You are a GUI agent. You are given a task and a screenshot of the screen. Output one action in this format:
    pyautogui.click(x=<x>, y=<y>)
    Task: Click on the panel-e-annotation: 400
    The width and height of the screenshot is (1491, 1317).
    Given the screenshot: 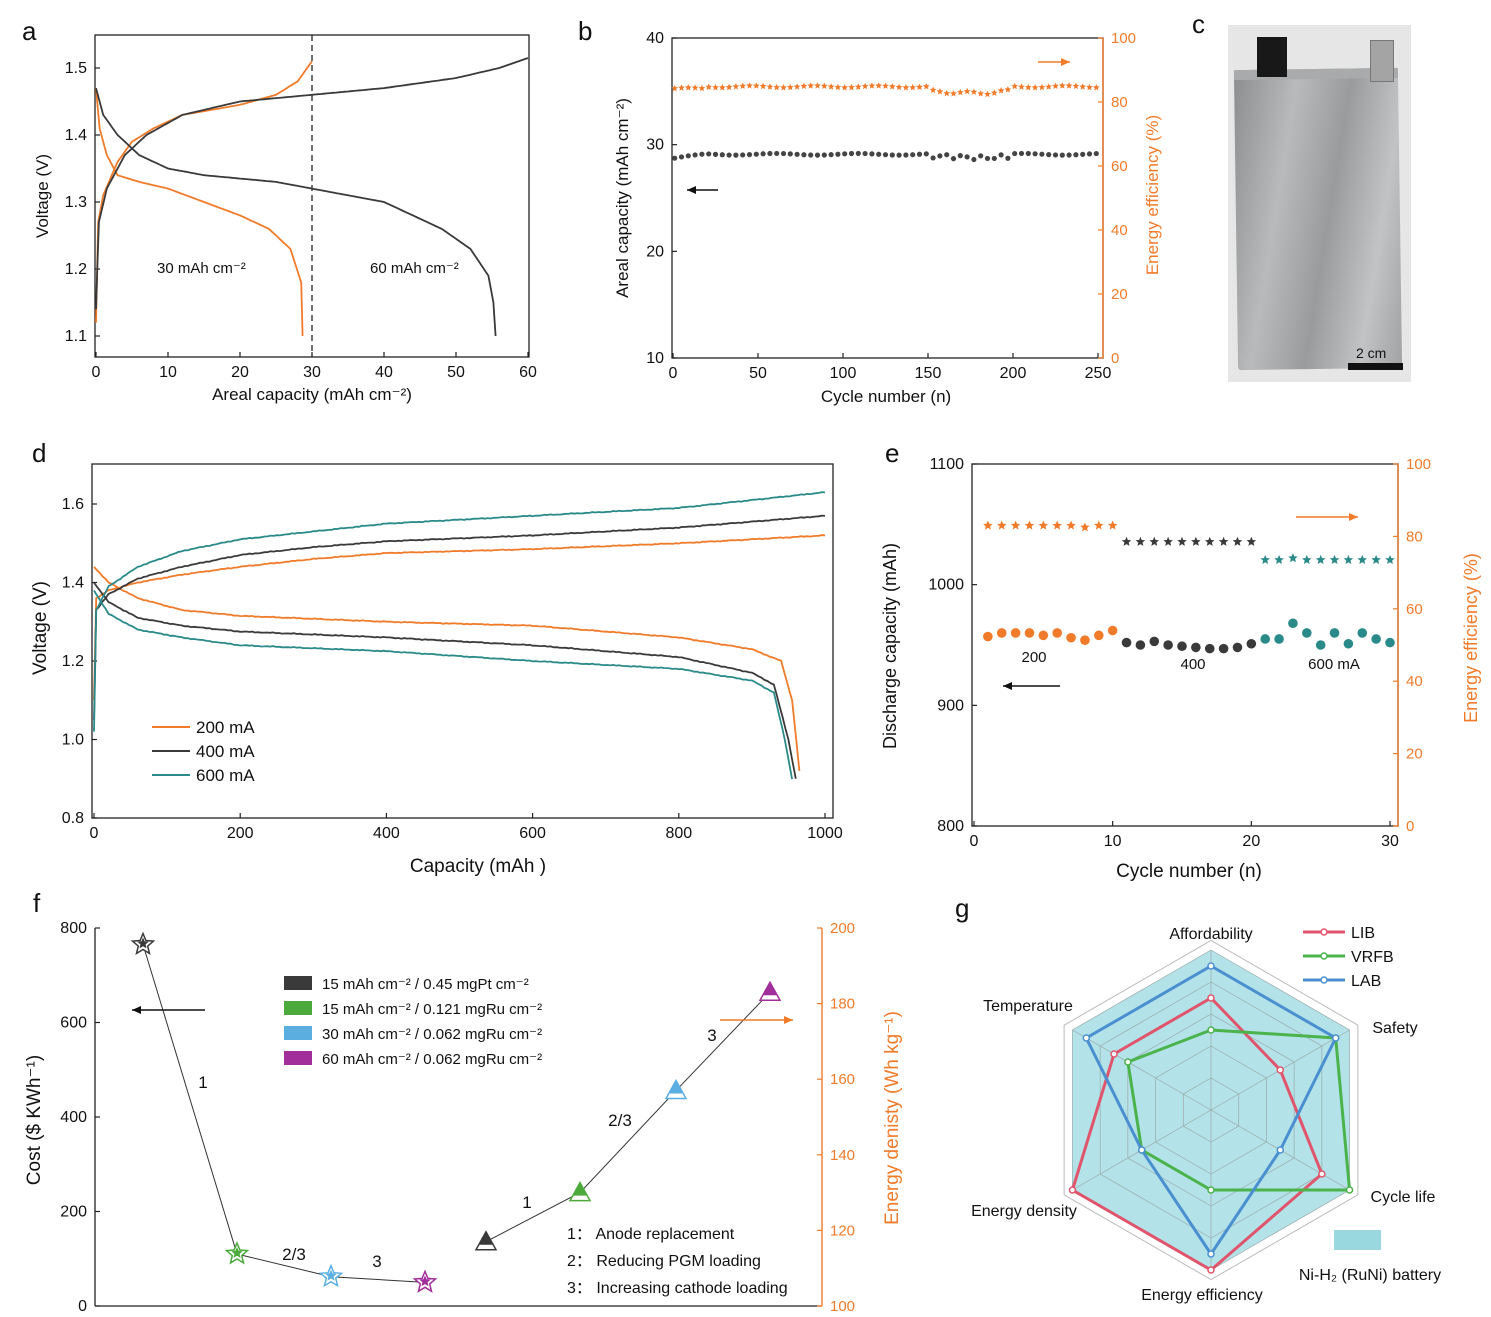 What is the action you would take?
    pyautogui.click(x=1192, y=664)
    